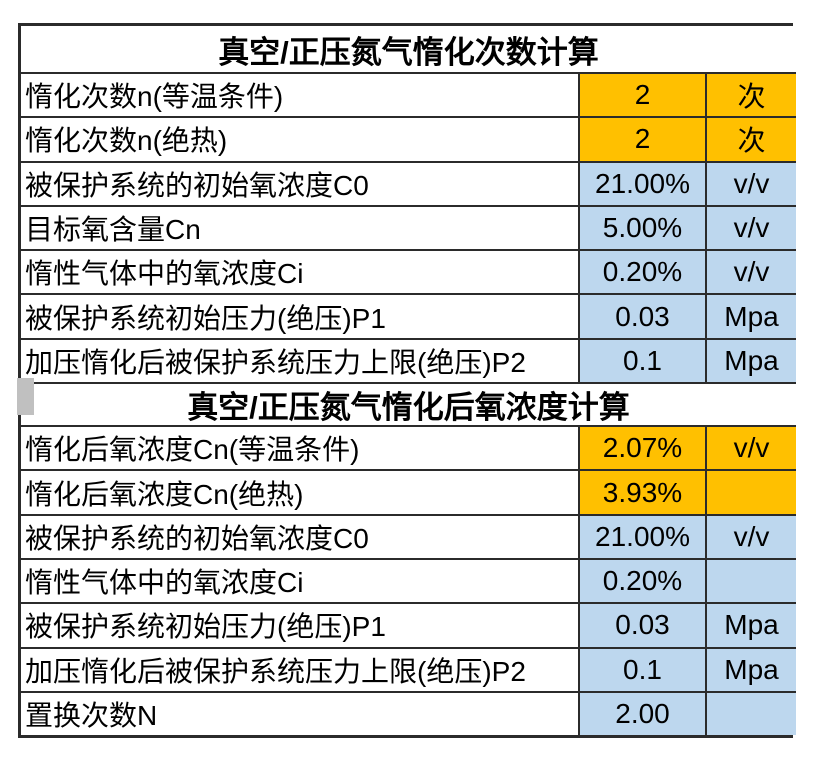 The width and height of the screenshot is (814, 764). Describe the element at coordinates (299, 713) in the screenshot. I see `row-label-cell: 置换次数N` at that location.